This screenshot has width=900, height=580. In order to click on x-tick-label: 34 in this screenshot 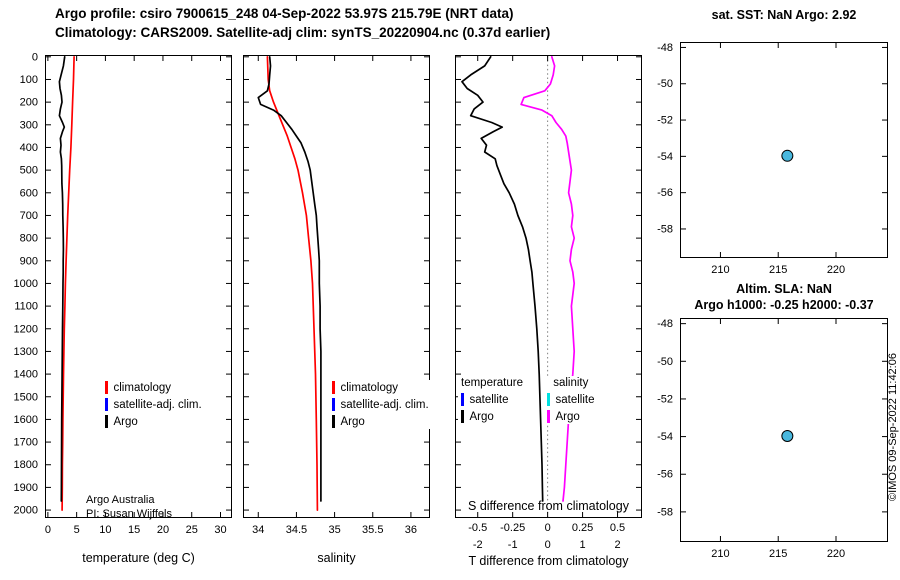, I will do `click(258, 530)`.